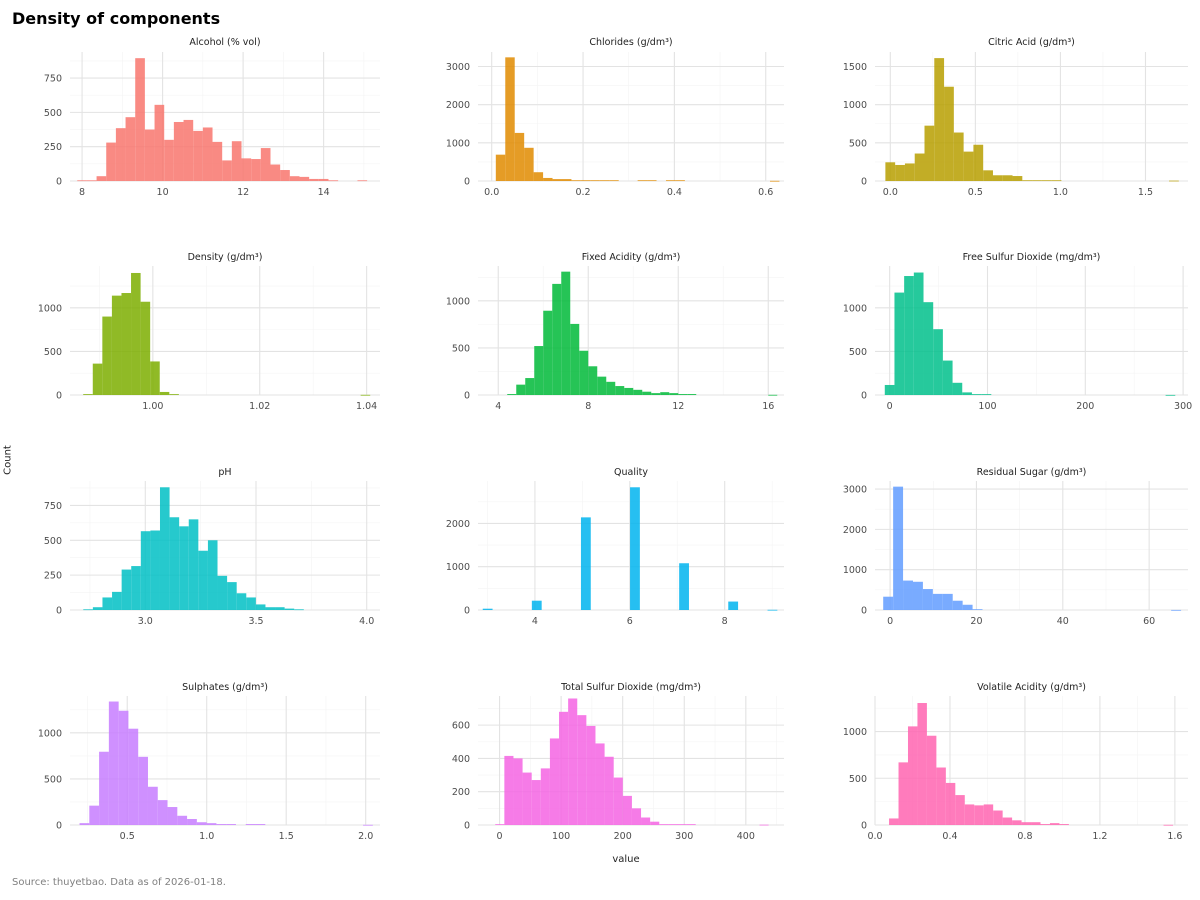 Image resolution: width=1200 pixels, height=900 pixels. Describe the element at coordinates (365, 836) in the screenshot. I see `x-tick-label: 2.0` at that location.